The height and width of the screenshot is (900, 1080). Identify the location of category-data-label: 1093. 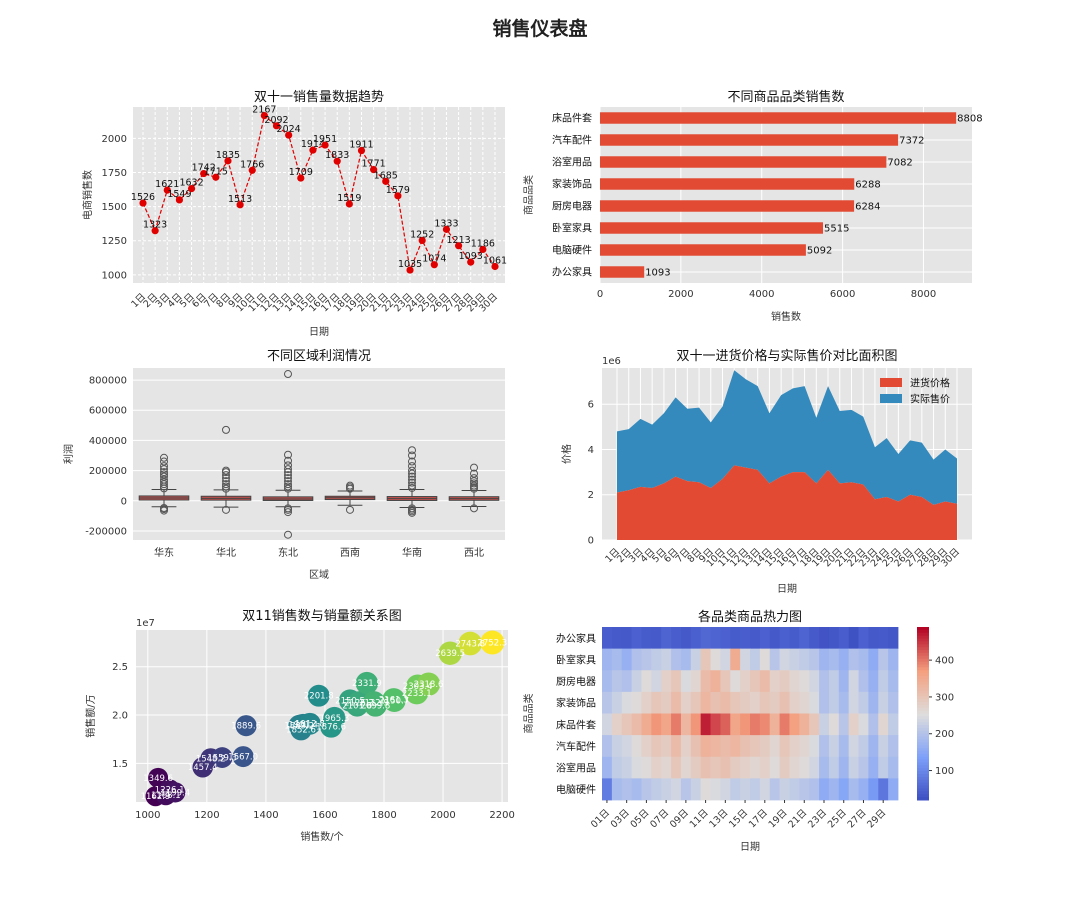
(657, 273).